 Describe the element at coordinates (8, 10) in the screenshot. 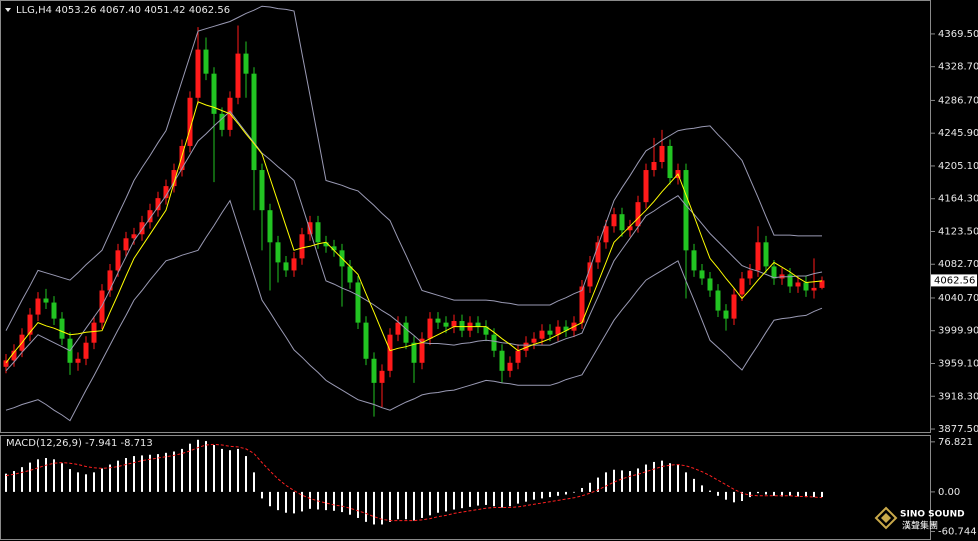

I see `menu-triangle` at that location.